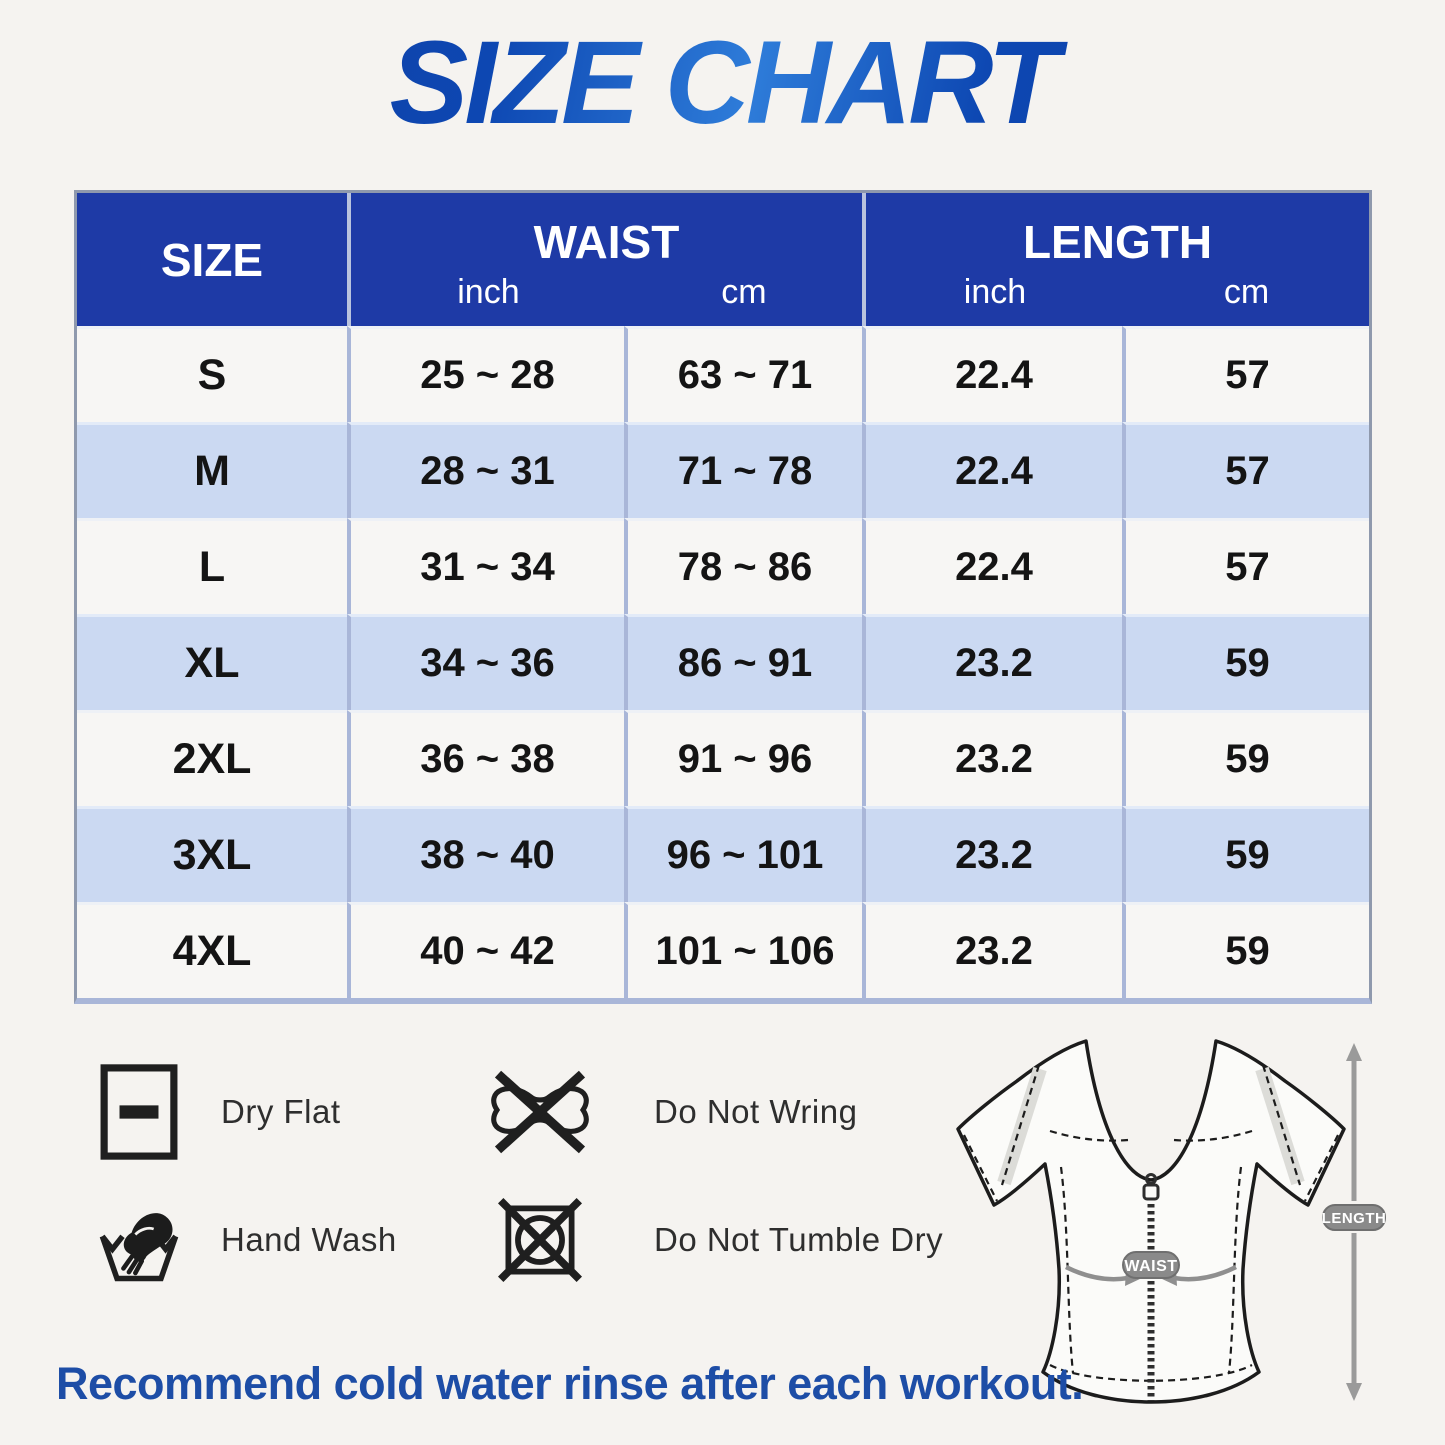 This screenshot has height=1445, width=1445. I want to click on garment-diagram: WAIST LENGTH, so click(1171, 1221).